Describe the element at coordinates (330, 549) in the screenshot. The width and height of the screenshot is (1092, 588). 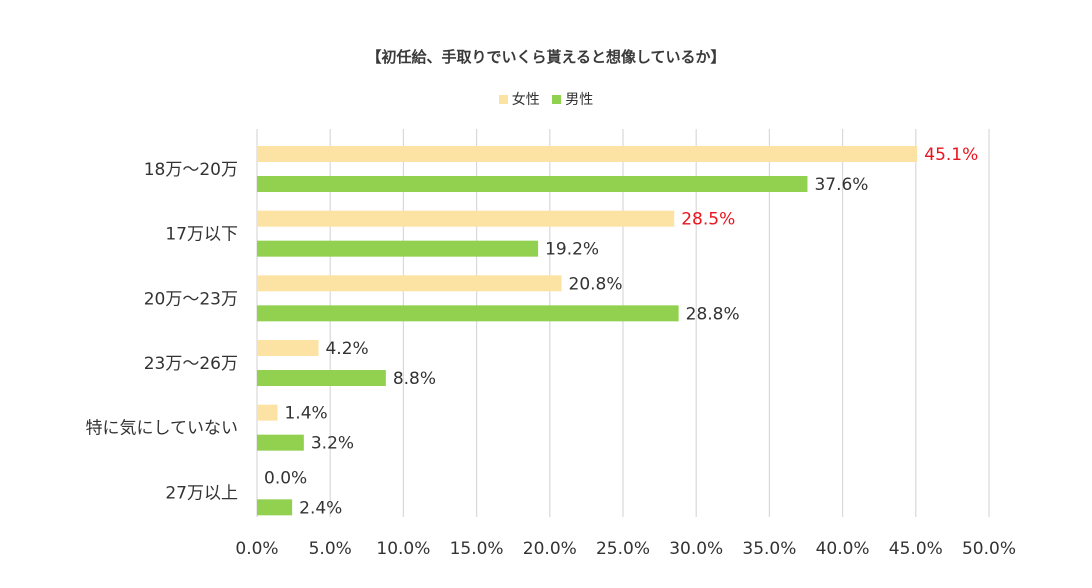
I see `x-tick-label: 5.0%` at that location.